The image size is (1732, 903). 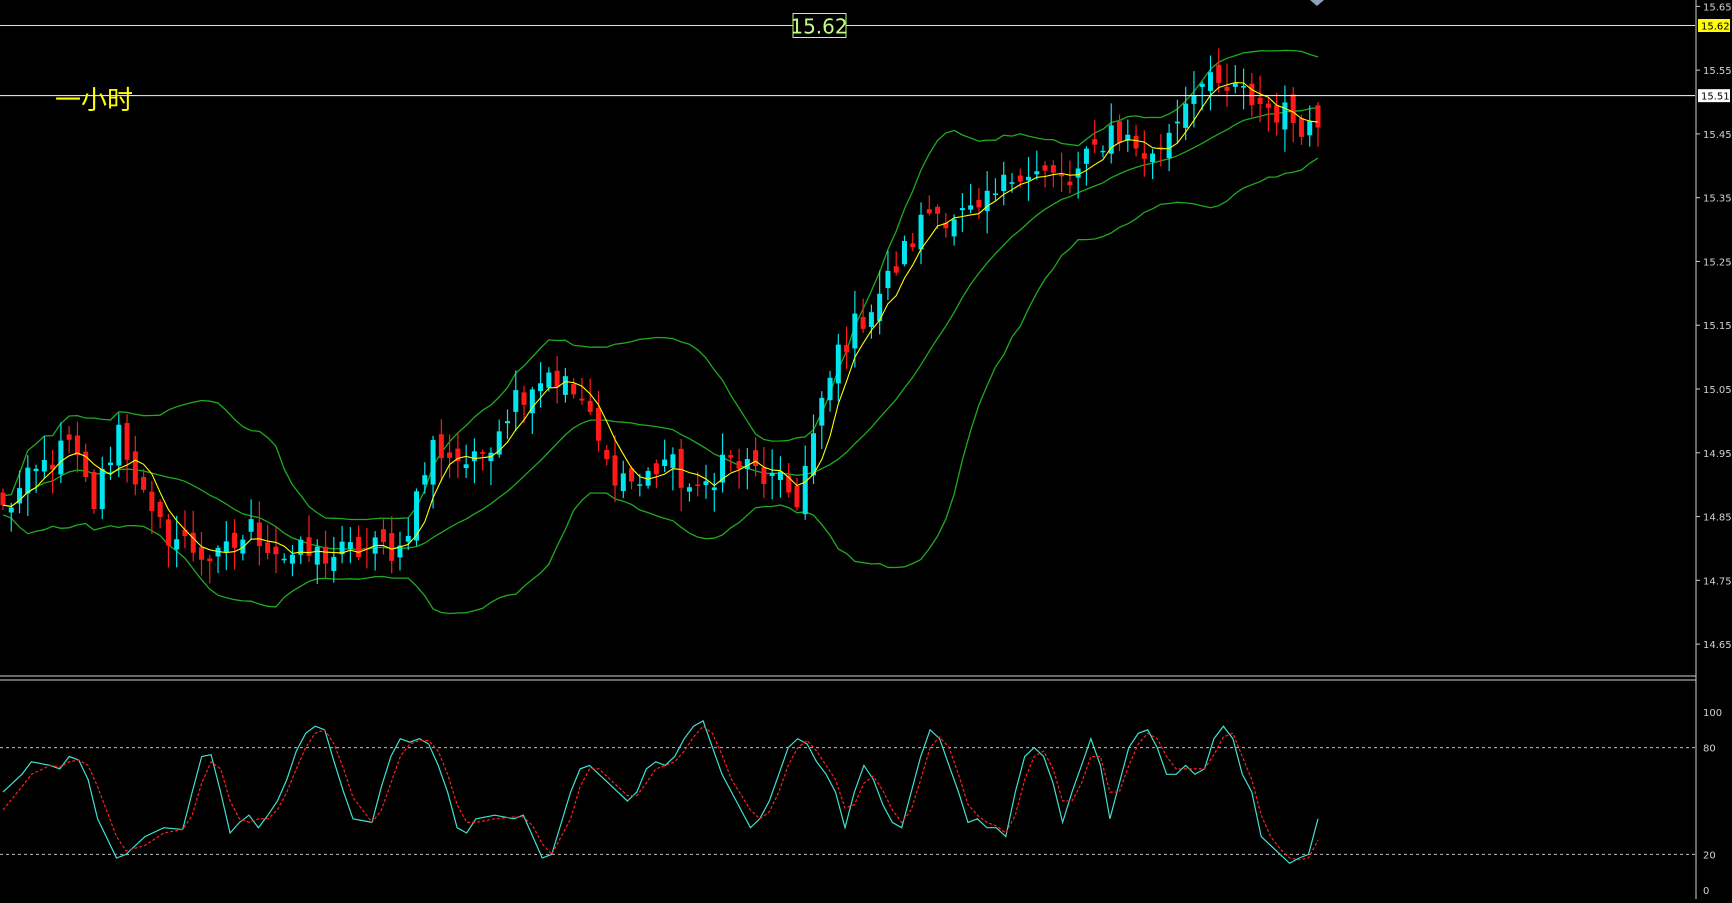 I want to click on scroll-marker-icon, so click(x=1317, y=3).